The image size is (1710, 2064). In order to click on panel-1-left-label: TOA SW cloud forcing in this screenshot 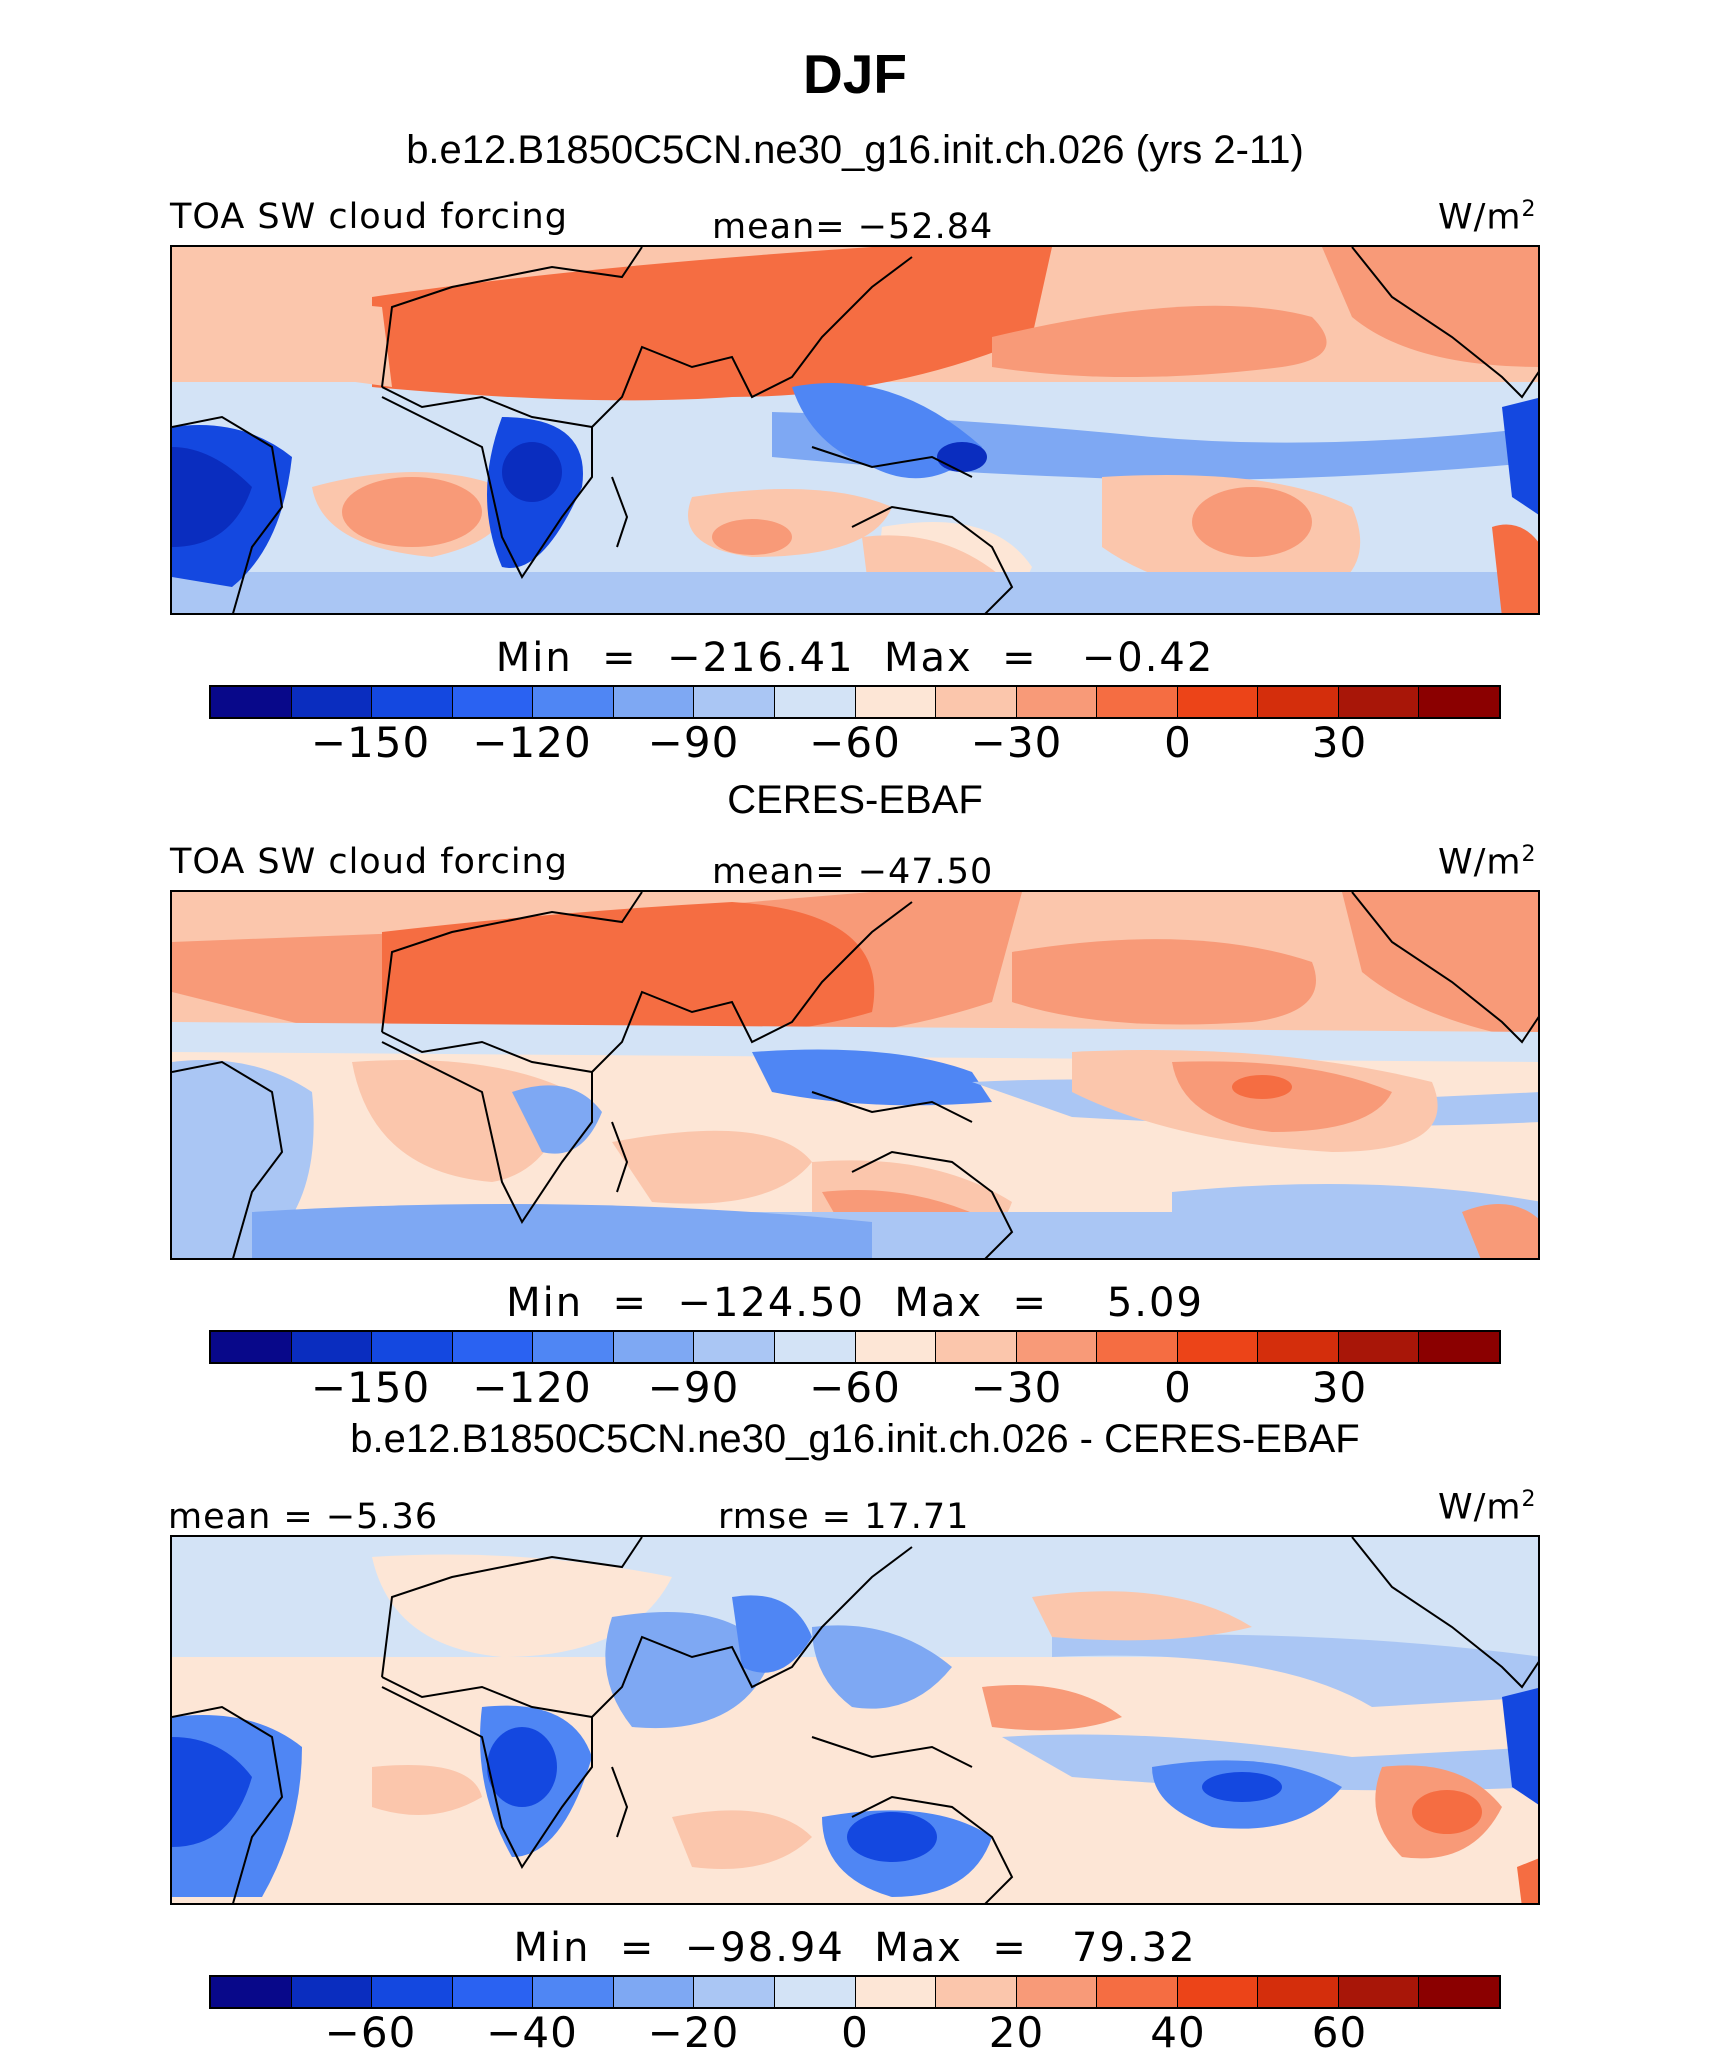, I will do `click(369, 217)`.